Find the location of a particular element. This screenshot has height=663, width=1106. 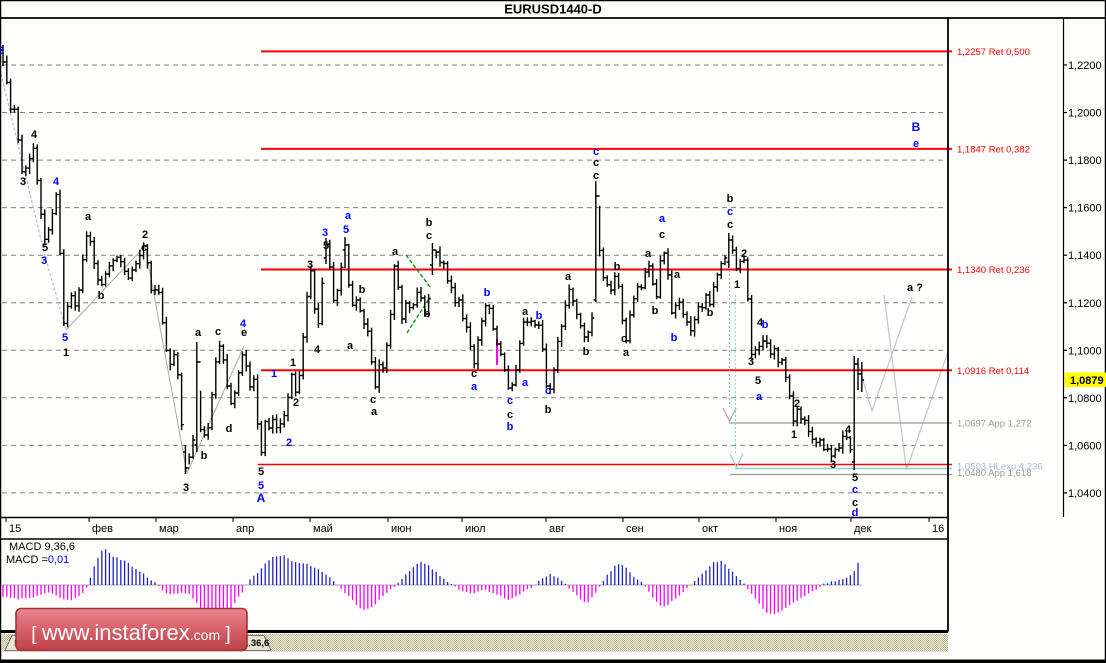

svg-text: 1,0480 App 1,618 is located at coordinates (994, 473).